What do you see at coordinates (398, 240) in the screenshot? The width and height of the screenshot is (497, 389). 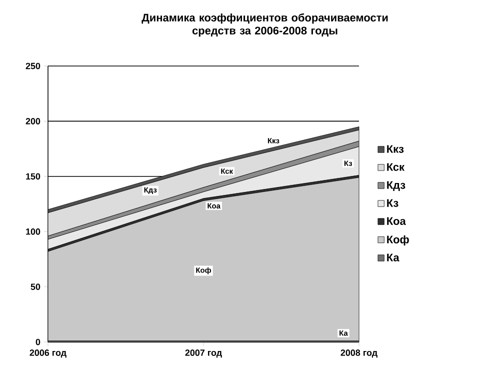 I see `legend-label: Коф` at bounding box center [398, 240].